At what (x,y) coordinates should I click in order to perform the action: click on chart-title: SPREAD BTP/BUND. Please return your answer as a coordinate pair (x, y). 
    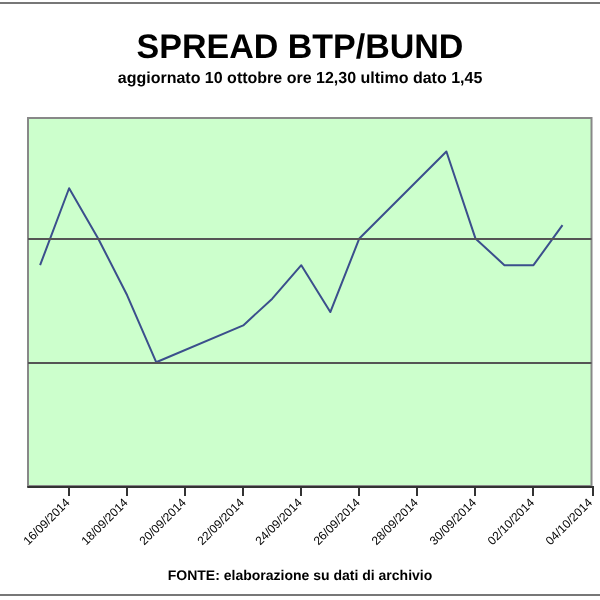
    Looking at the image, I should click on (300, 47).